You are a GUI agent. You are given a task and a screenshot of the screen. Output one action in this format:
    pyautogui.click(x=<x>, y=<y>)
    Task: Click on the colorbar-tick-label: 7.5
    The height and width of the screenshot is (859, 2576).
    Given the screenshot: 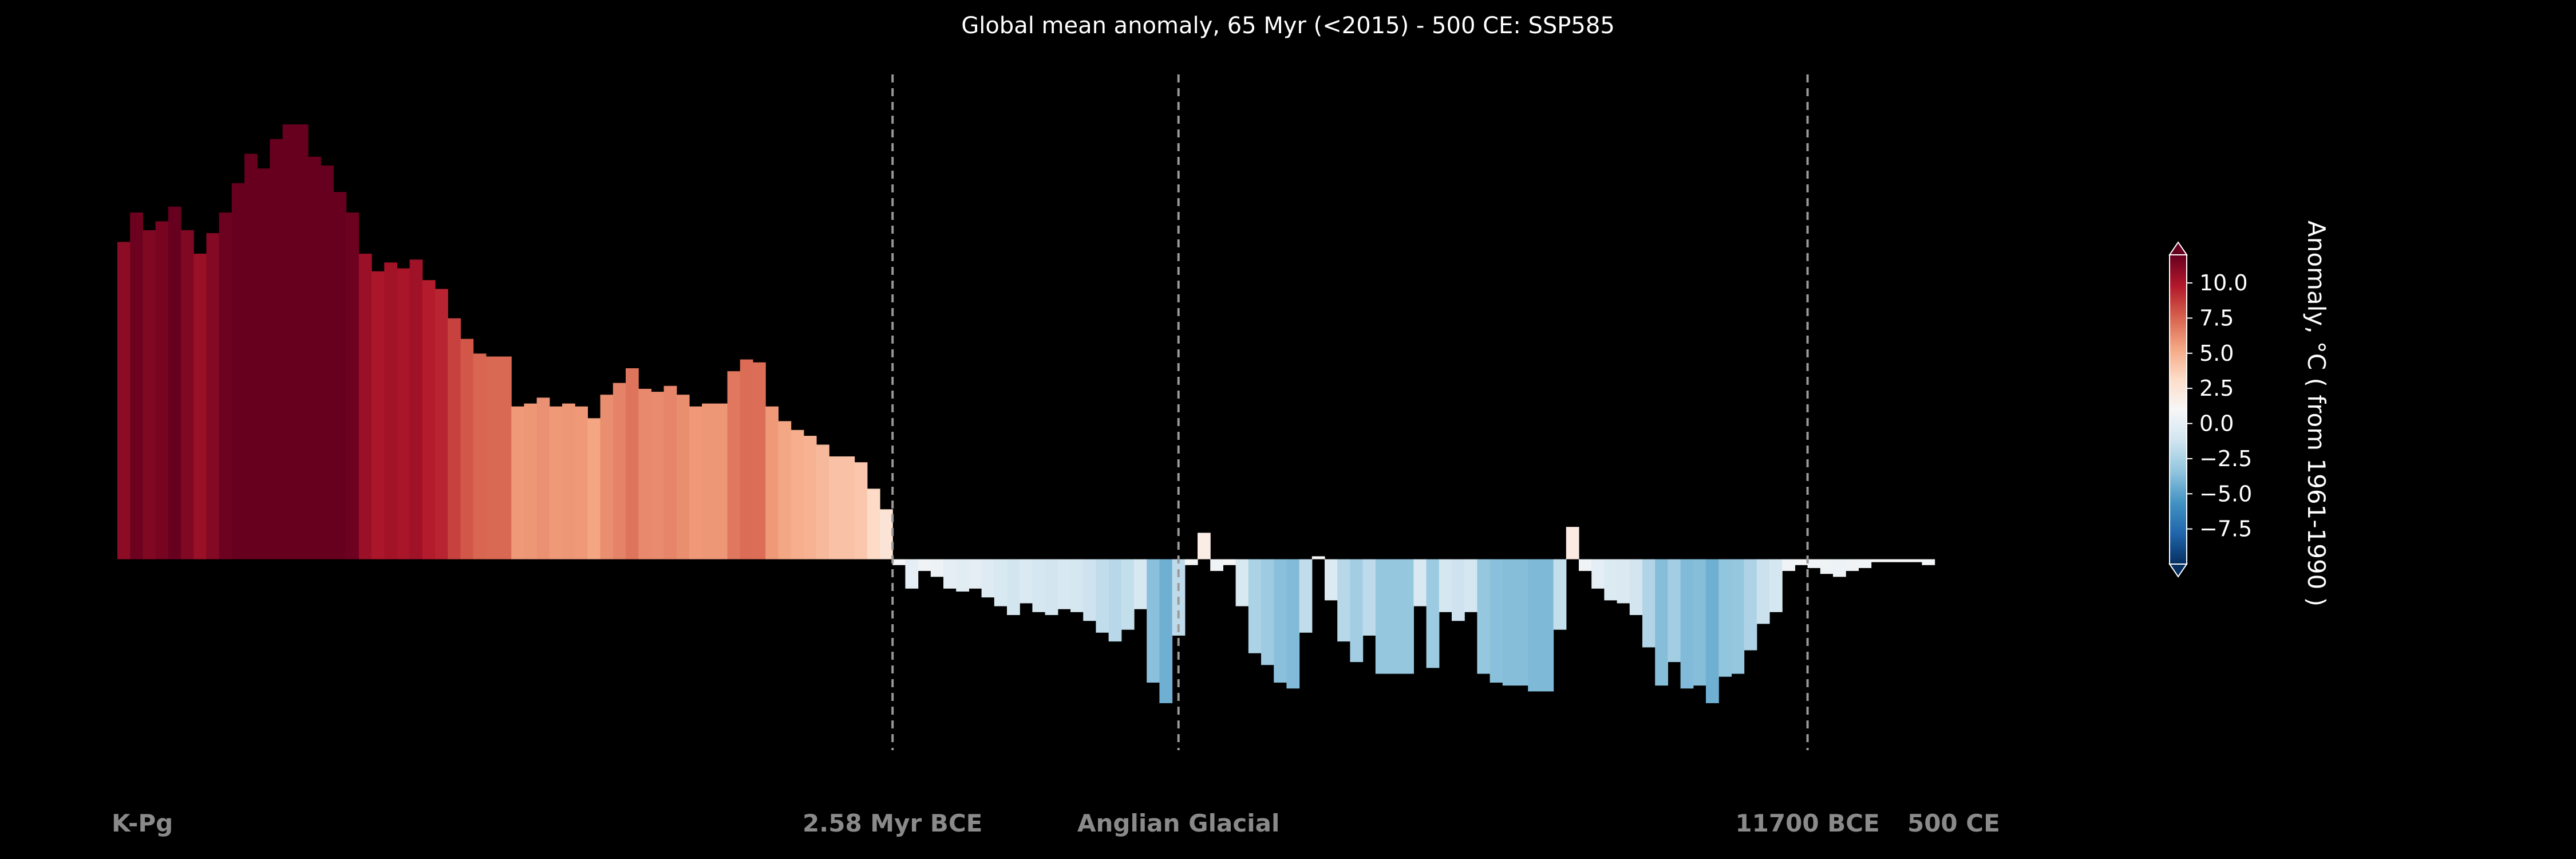 What is the action you would take?
    pyautogui.click(x=2216, y=317)
    